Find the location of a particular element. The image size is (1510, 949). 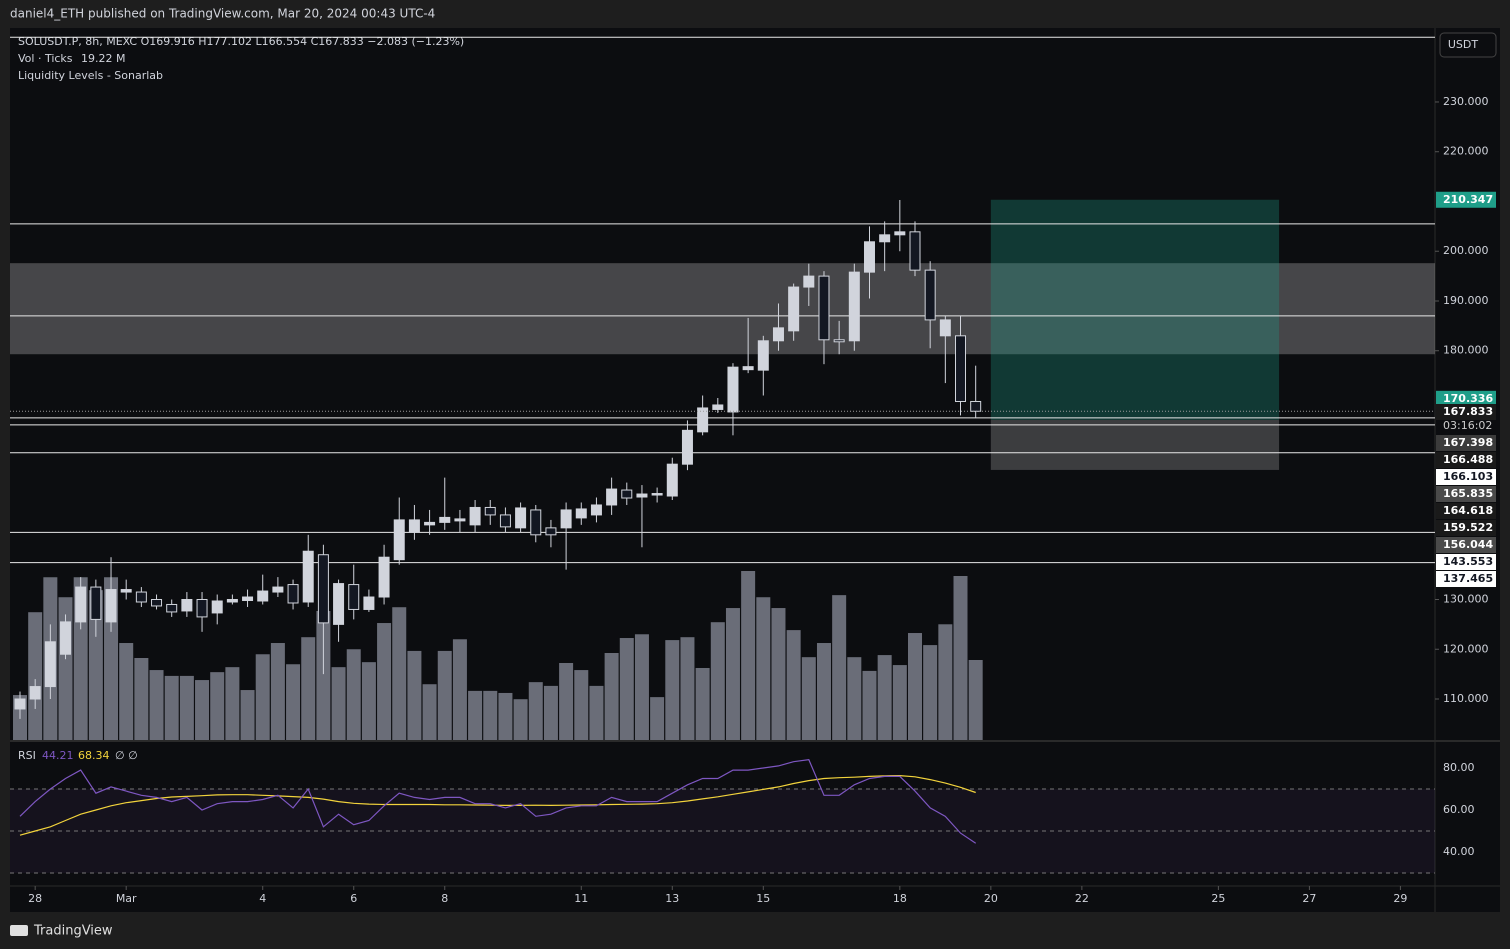

price-label: 164.618 is located at coordinates (1468, 510).